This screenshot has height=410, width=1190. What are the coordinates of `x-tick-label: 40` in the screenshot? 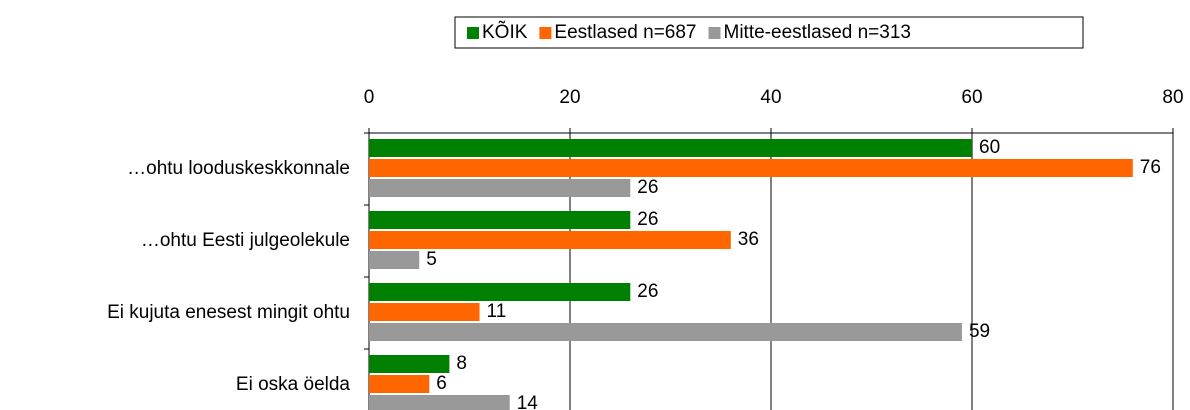 It's located at (770, 97).